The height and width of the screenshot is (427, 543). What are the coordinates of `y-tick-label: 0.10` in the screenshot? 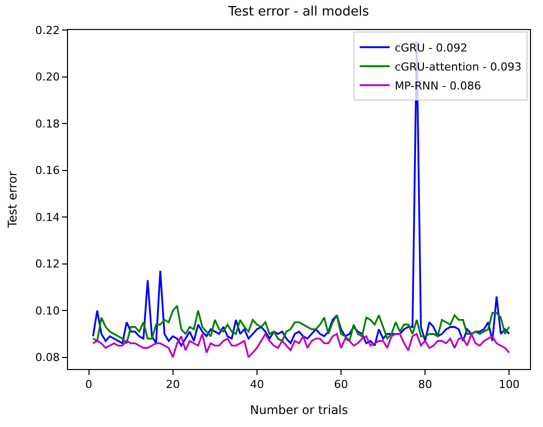 It's located at (47, 311).